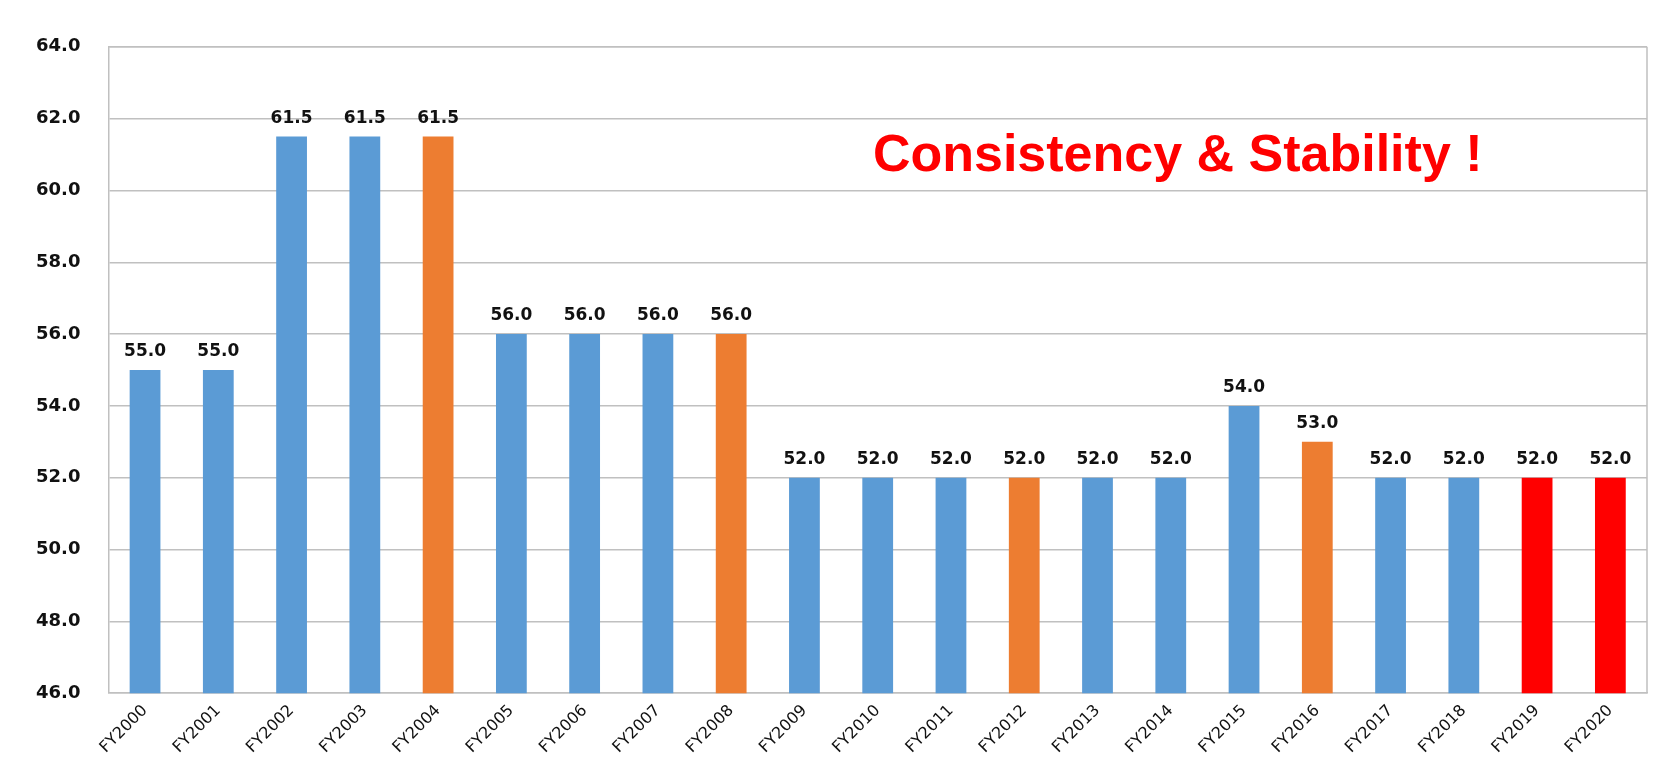 This screenshot has width=1661, height=773. What do you see at coordinates (1177, 153) in the screenshot?
I see `annotation: Consistency & Stability !` at bounding box center [1177, 153].